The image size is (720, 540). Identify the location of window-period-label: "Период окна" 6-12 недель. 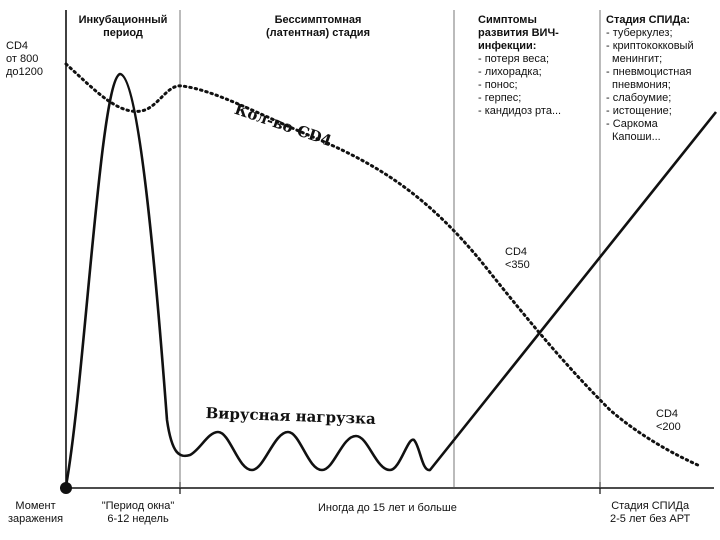
(138, 513).